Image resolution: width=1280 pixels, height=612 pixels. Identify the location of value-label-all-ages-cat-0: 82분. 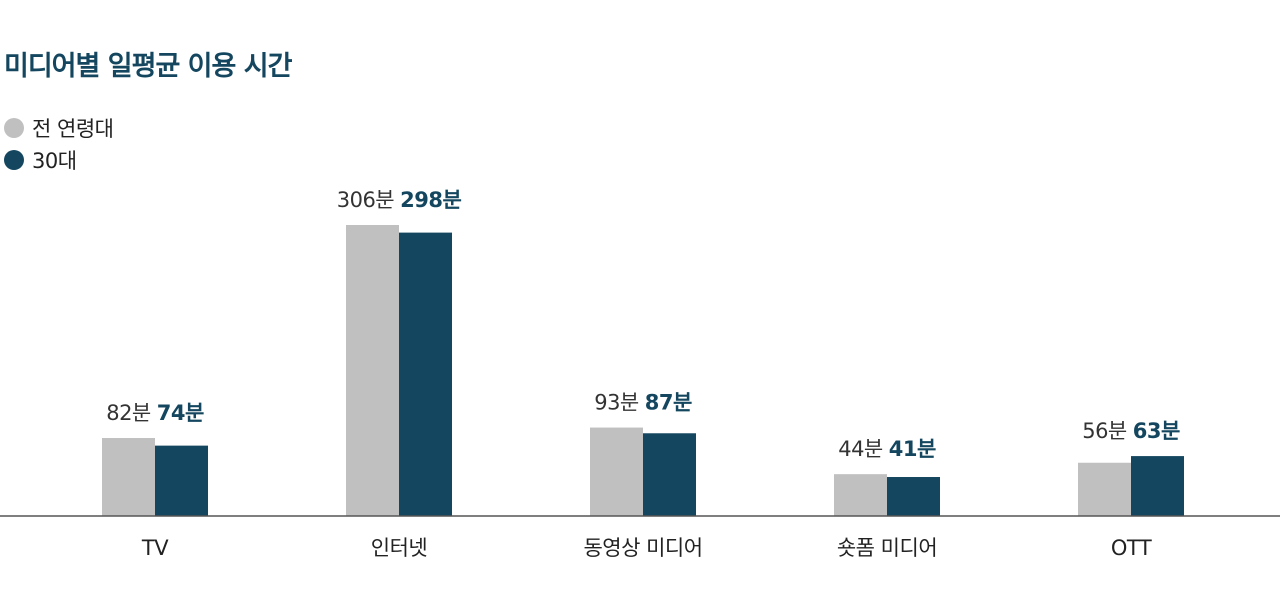
(128, 413).